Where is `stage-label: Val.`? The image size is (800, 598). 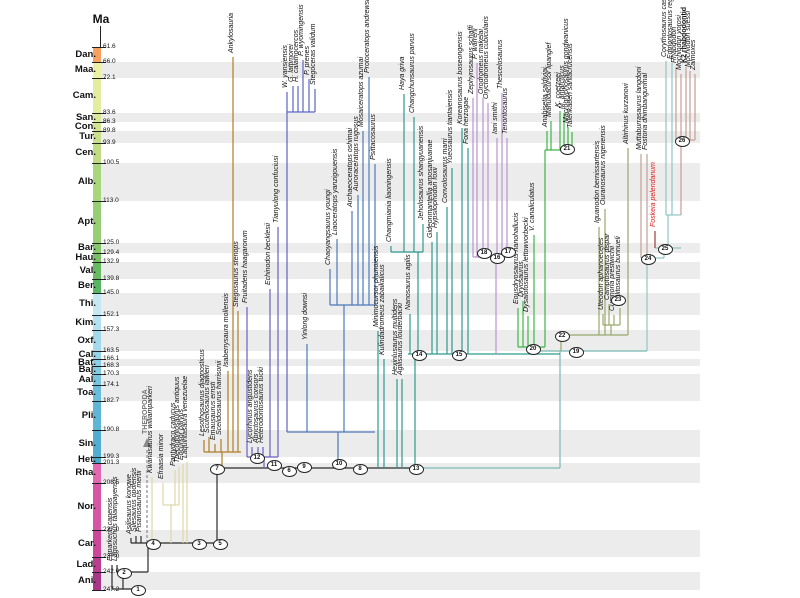 stage-label: Val. is located at coordinates (87, 270).